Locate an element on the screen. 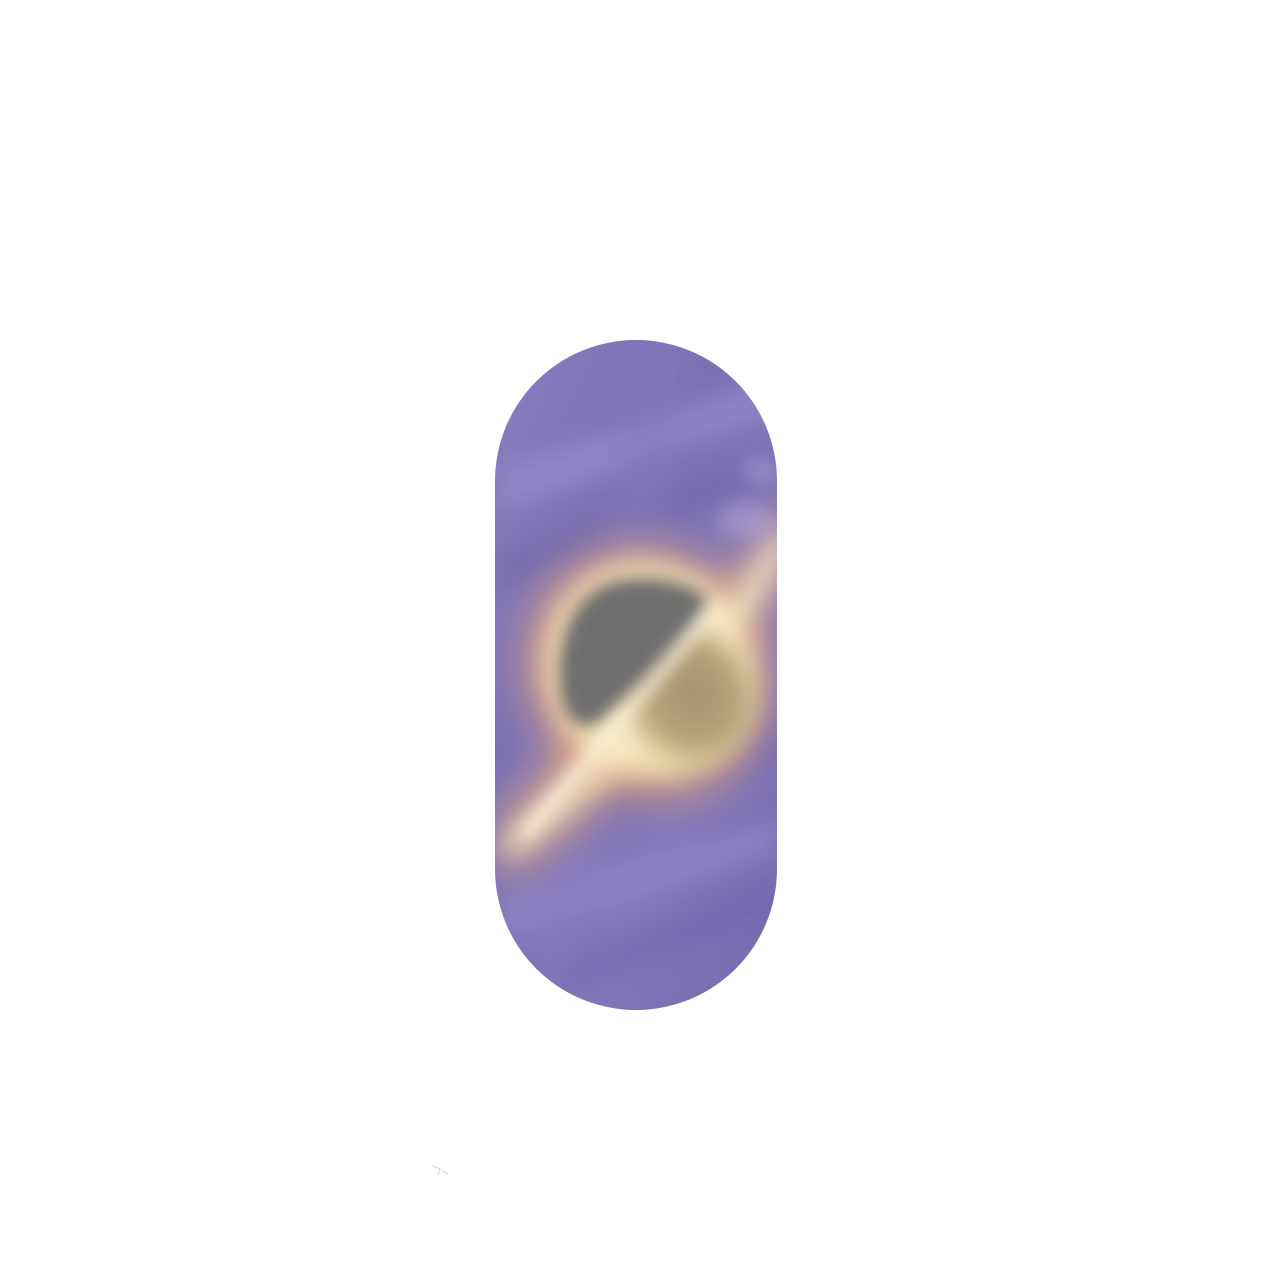 The image size is (1280, 1280). core-dark is located at coordinates (633, 652).